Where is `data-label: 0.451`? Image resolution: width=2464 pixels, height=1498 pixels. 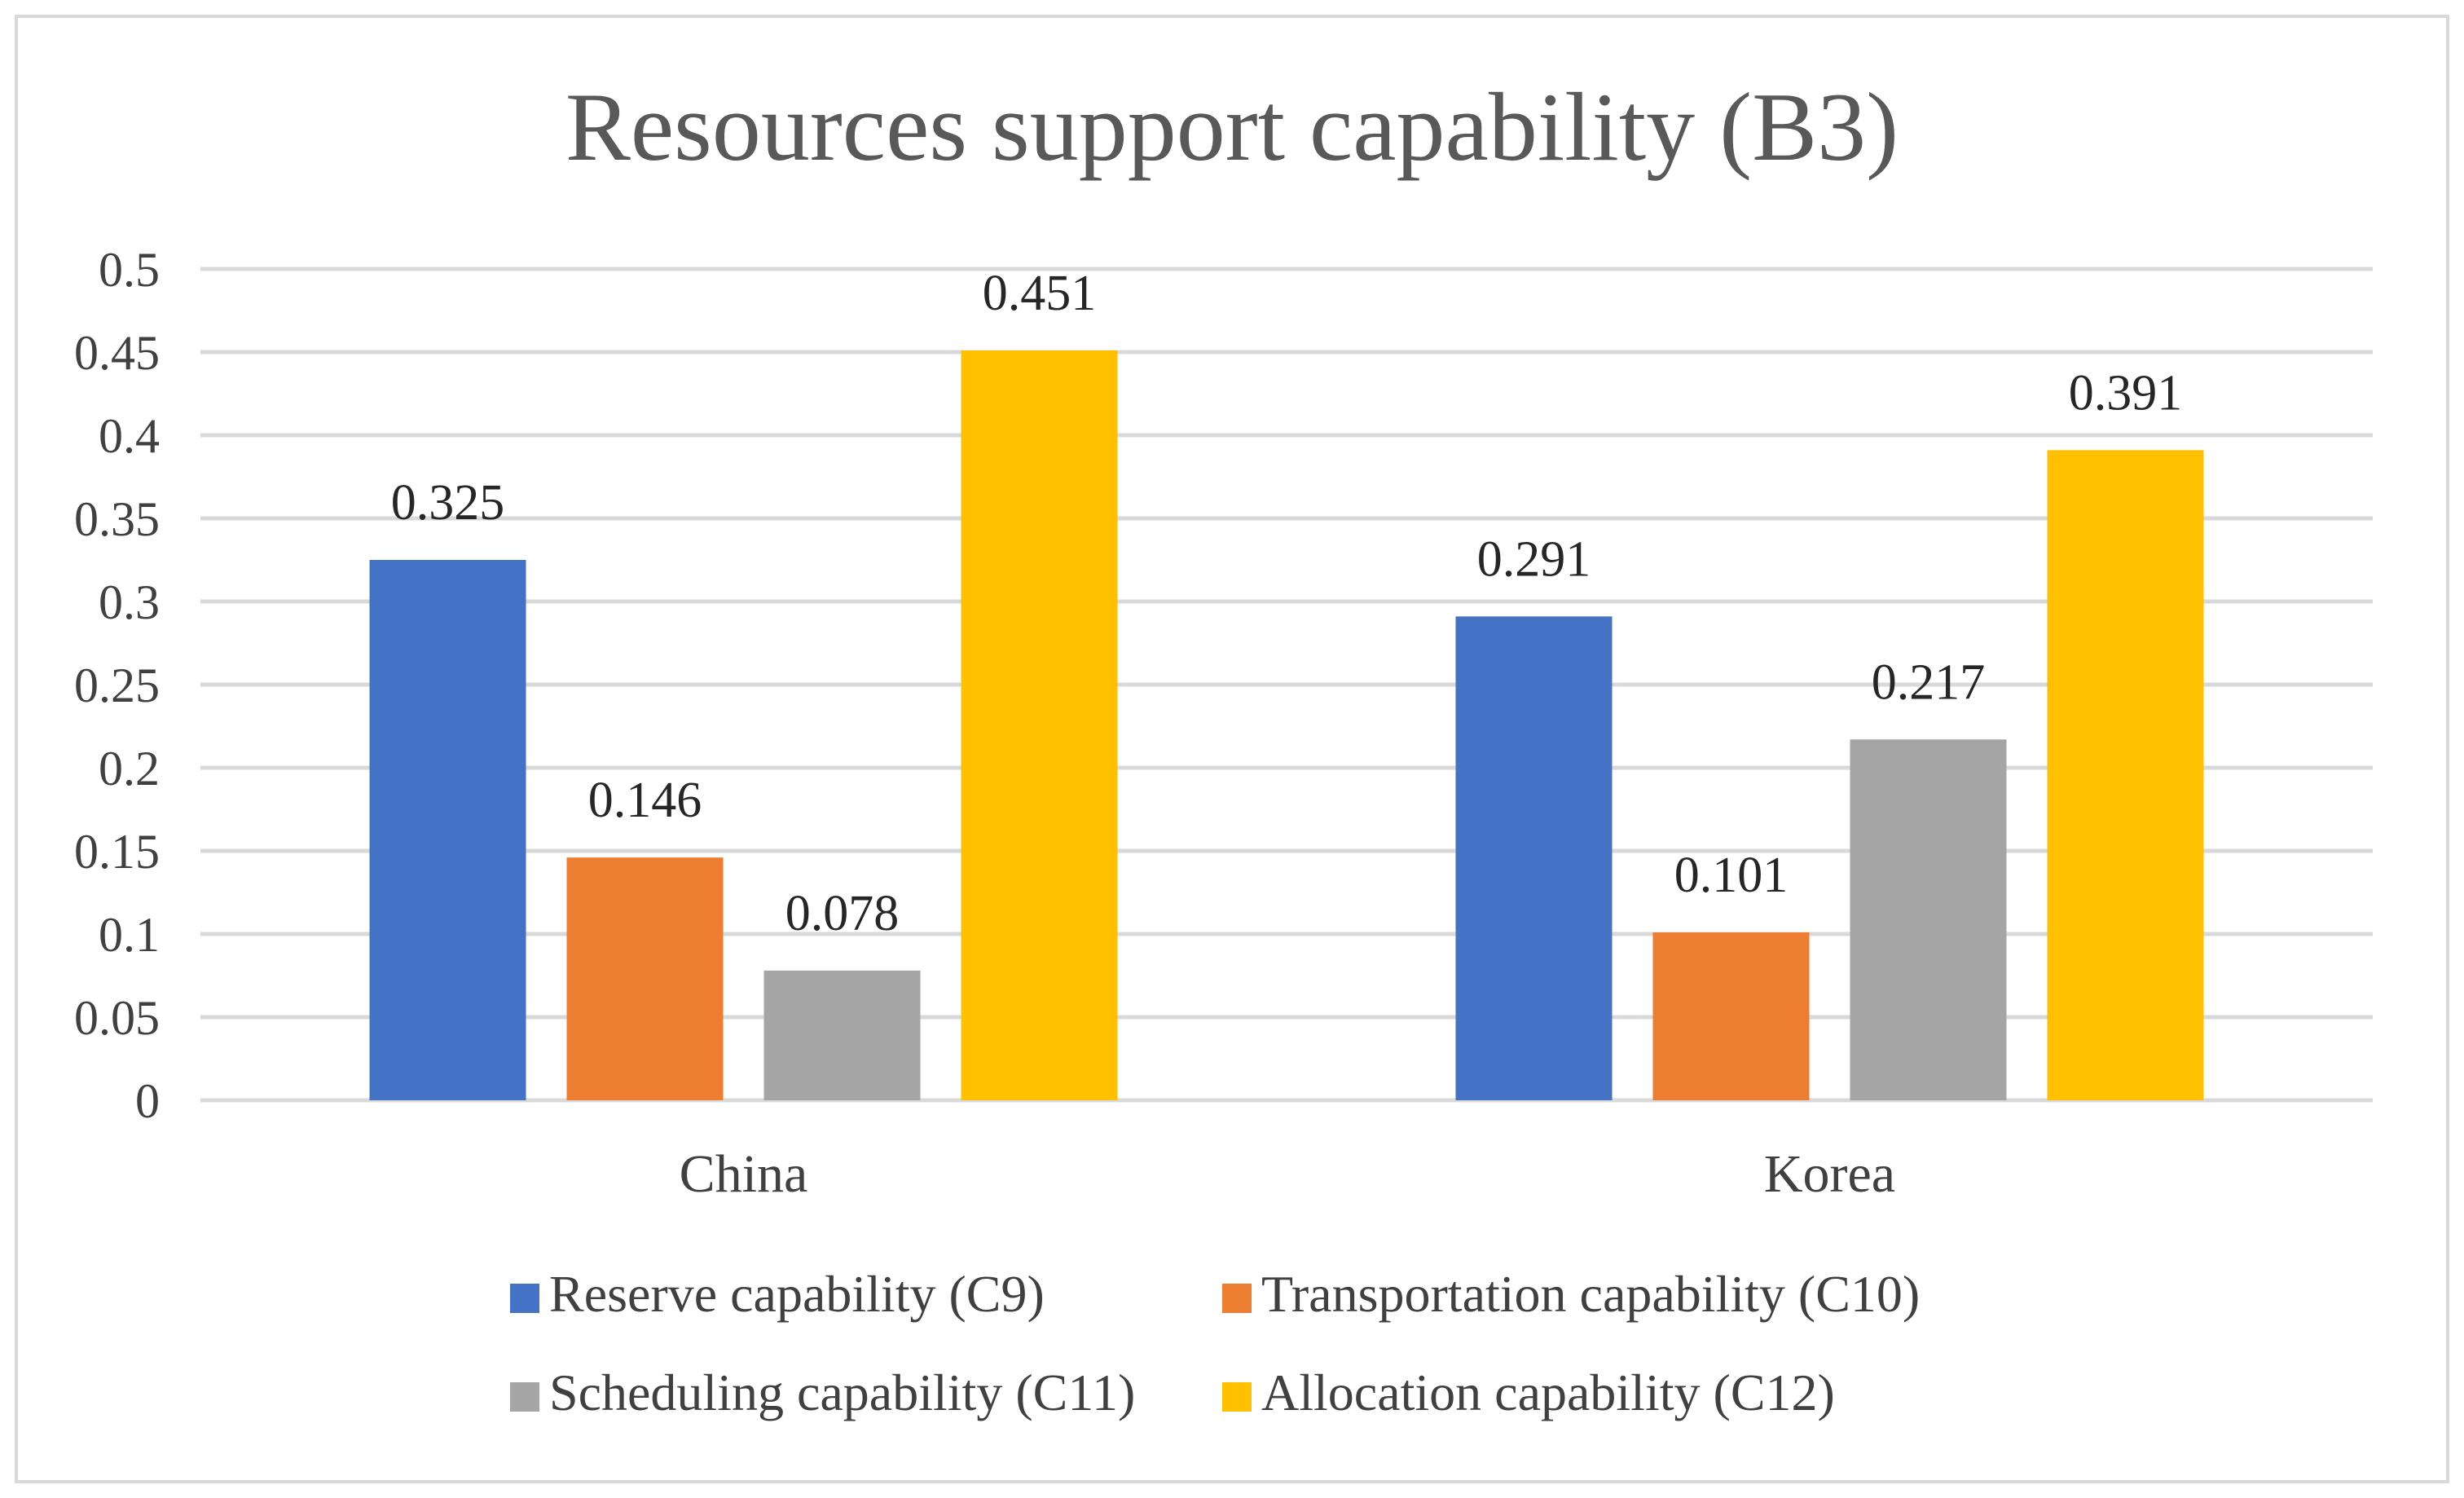 data-label: 0.451 is located at coordinates (1040, 294).